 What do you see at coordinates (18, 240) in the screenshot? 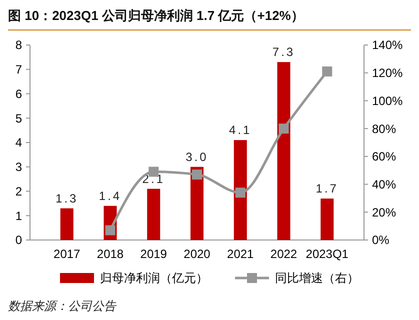
I see `y-tick-label: 0` at bounding box center [18, 240].